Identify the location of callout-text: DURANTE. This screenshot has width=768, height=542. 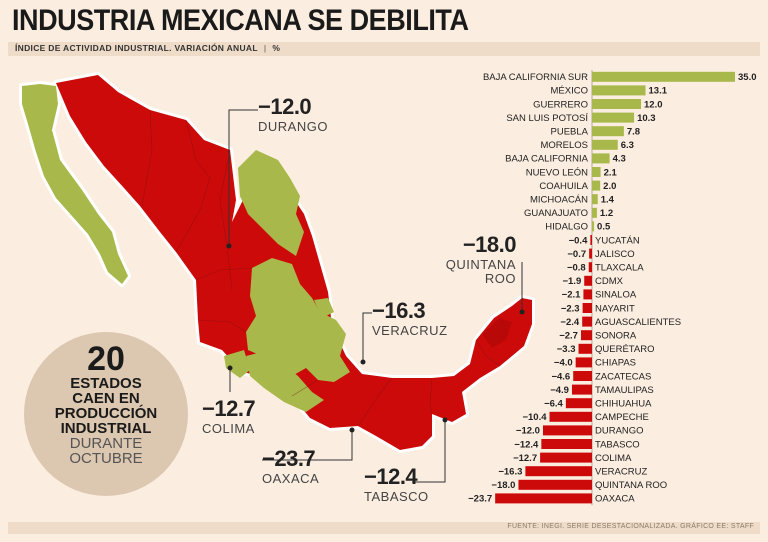
(106, 443).